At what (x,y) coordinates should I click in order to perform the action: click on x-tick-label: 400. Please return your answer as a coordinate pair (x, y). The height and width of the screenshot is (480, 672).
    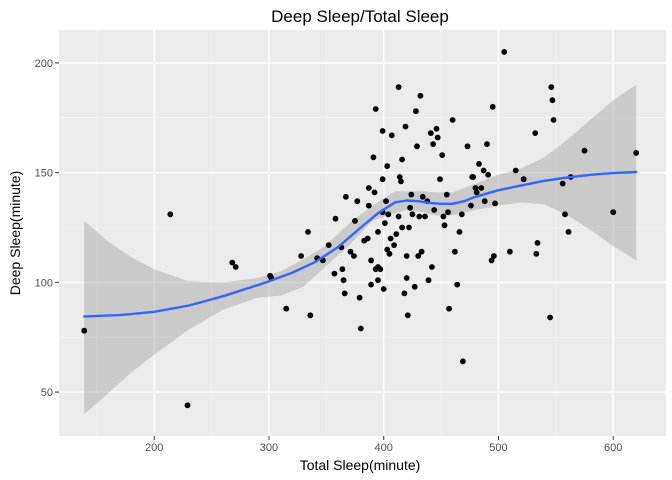
    Looking at the image, I should click on (384, 448).